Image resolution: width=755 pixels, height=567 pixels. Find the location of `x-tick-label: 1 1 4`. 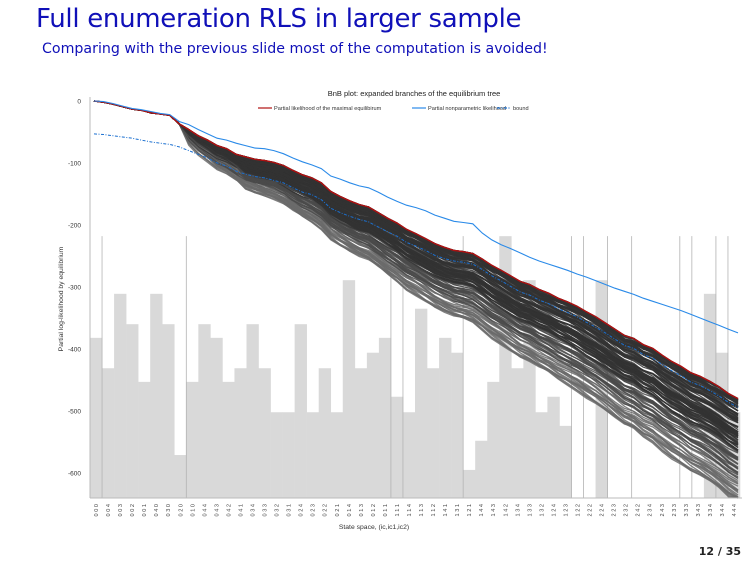

x-tick-label: 1 1 4 is located at coordinates (410, 510).